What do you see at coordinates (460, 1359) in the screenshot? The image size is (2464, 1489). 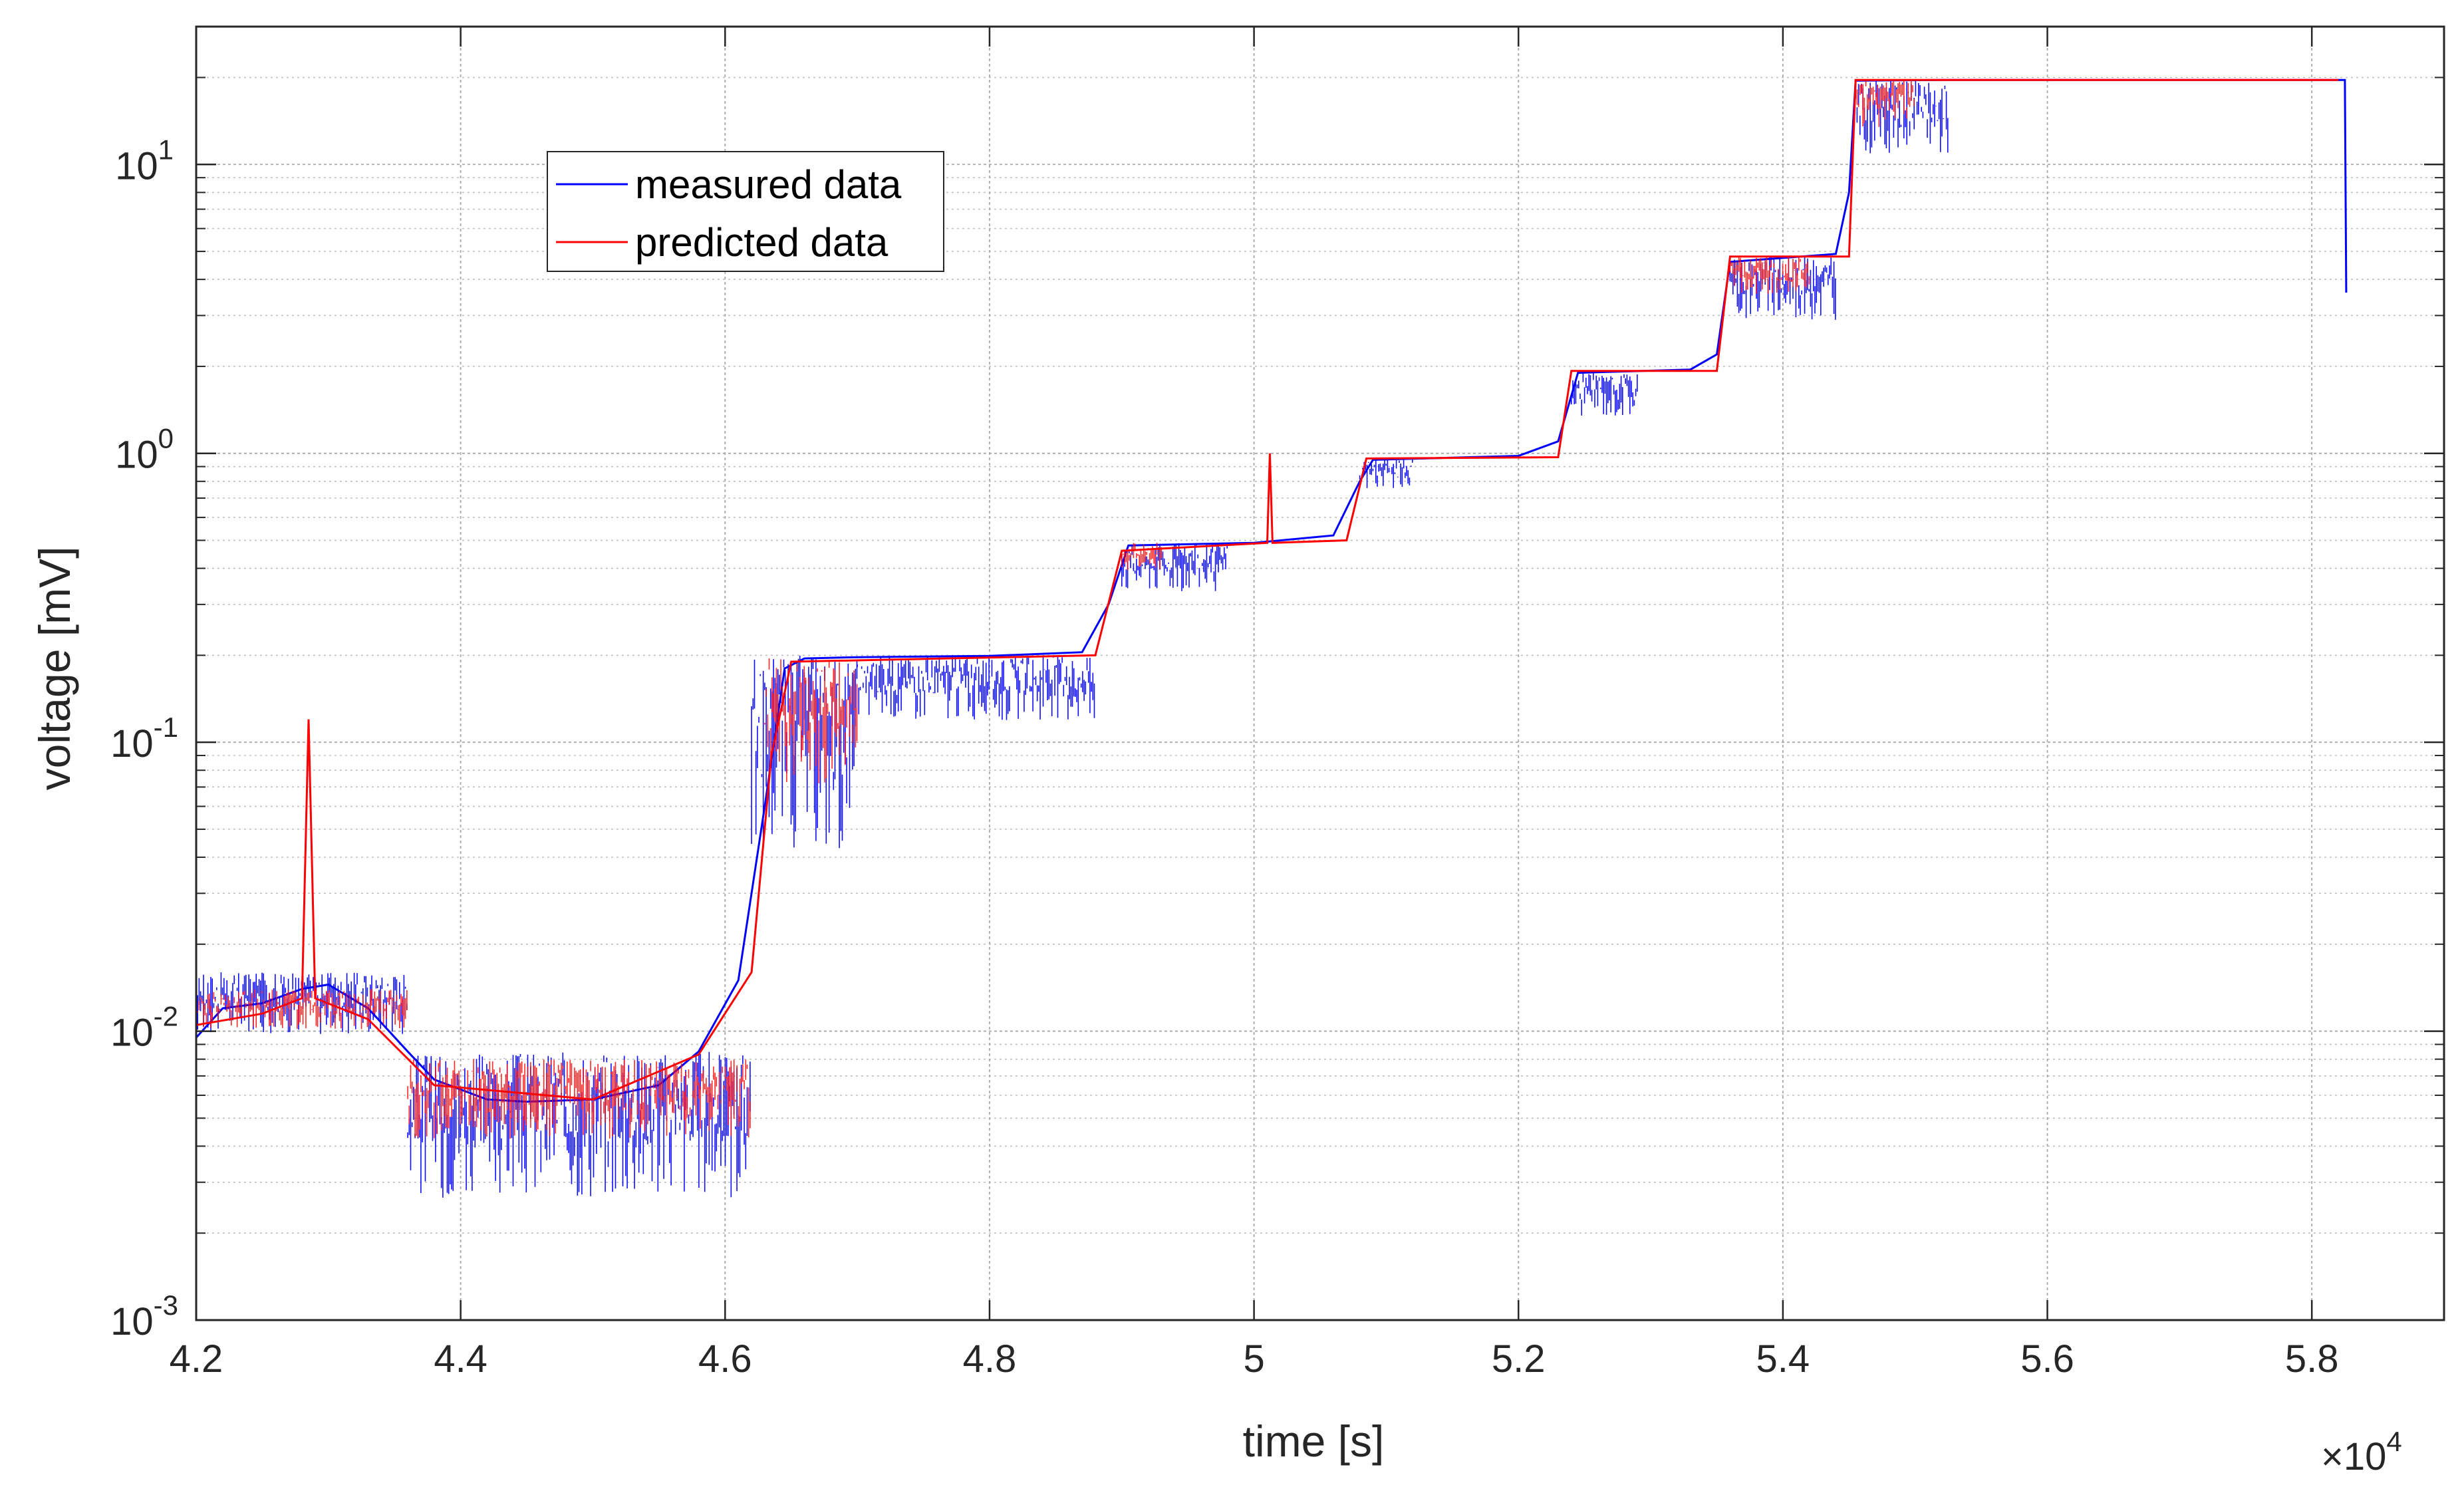 I see `x-tick-label: 4.4` at bounding box center [460, 1359].